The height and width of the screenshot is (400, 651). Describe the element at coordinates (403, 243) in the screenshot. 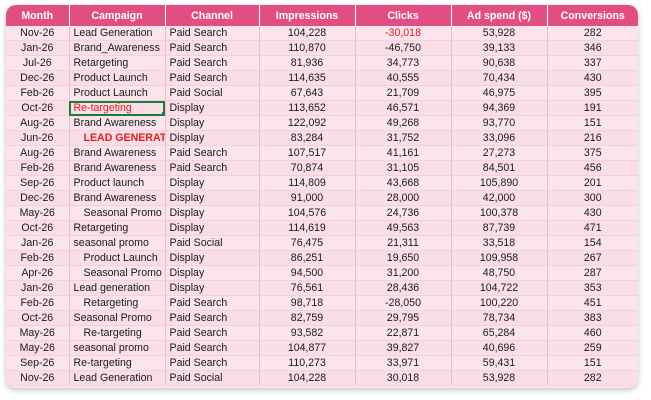

I see `cell-clicks: 21,311` at that location.